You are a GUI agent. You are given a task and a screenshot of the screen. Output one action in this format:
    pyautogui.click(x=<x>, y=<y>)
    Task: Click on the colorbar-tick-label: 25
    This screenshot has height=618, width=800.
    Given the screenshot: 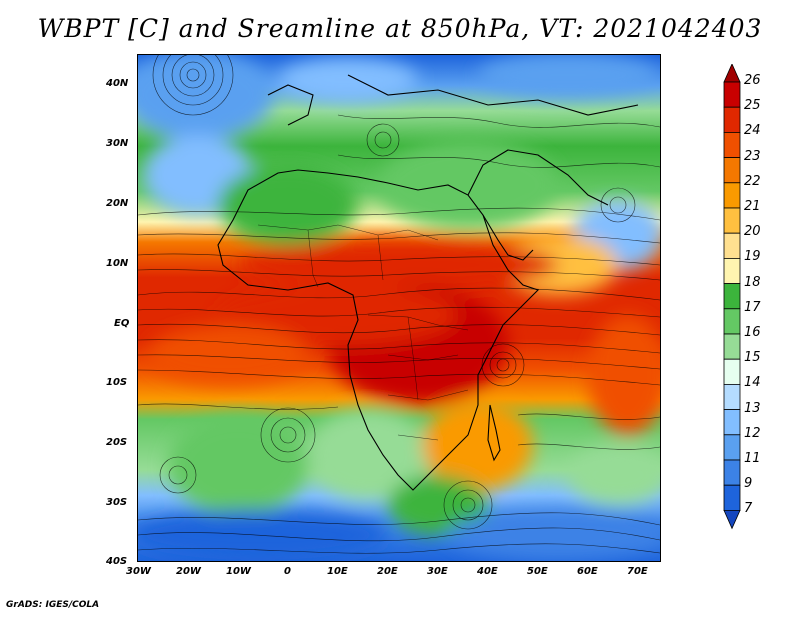 What is the action you would take?
    pyautogui.click(x=752, y=106)
    